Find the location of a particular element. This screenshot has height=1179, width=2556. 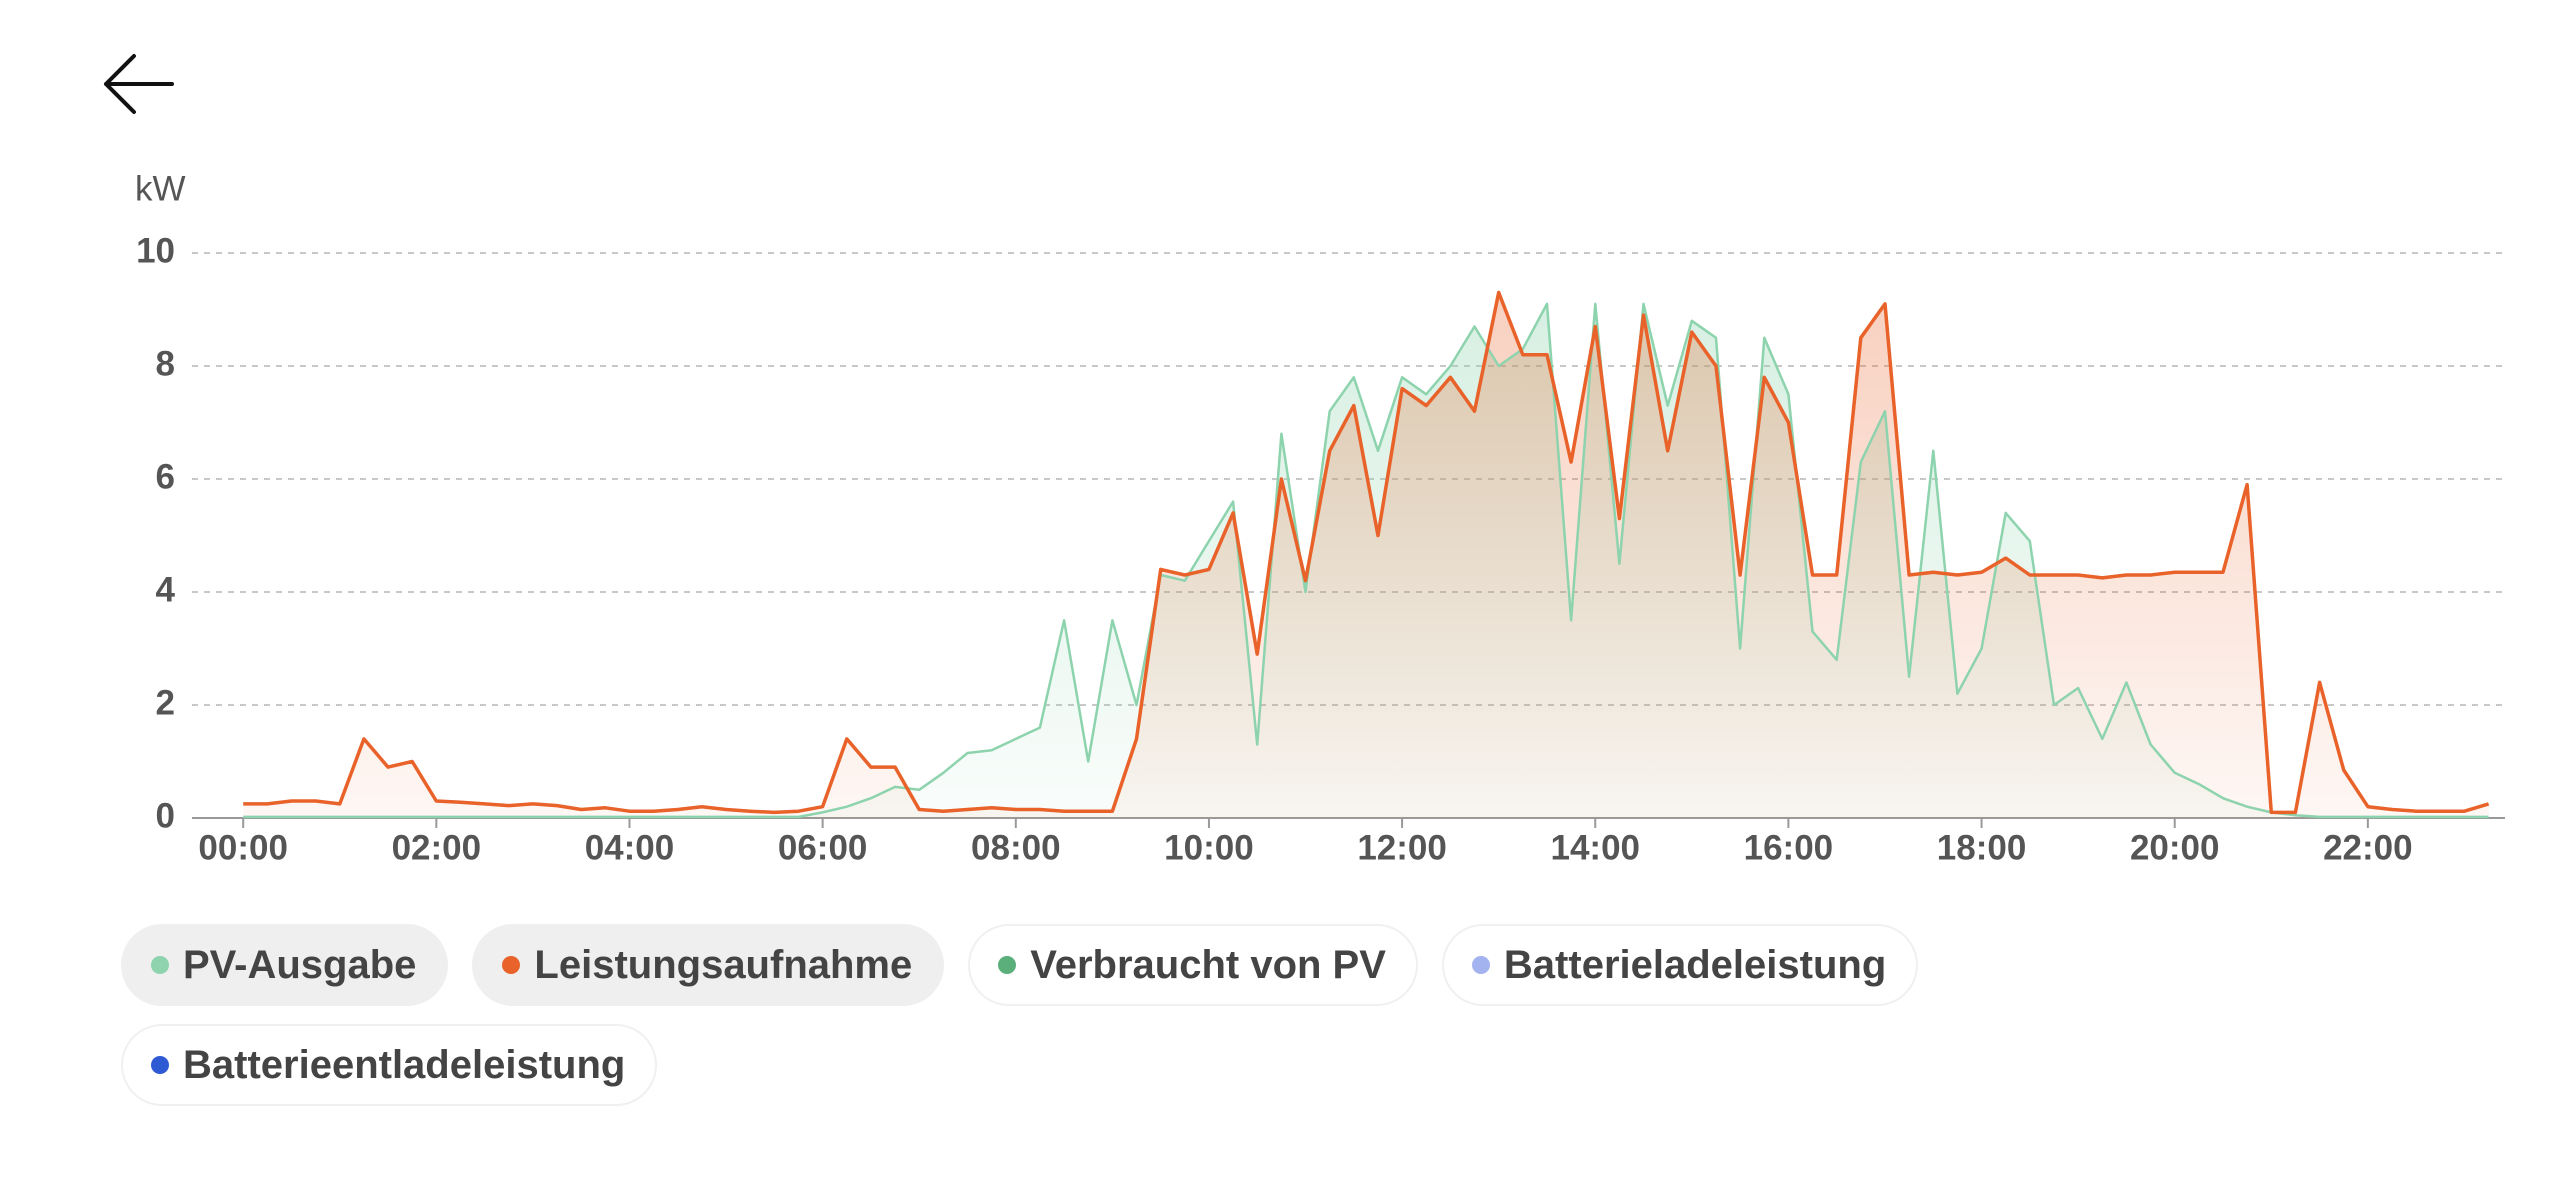

legend-item: Batterieladeleistung is located at coordinates (1680, 965).